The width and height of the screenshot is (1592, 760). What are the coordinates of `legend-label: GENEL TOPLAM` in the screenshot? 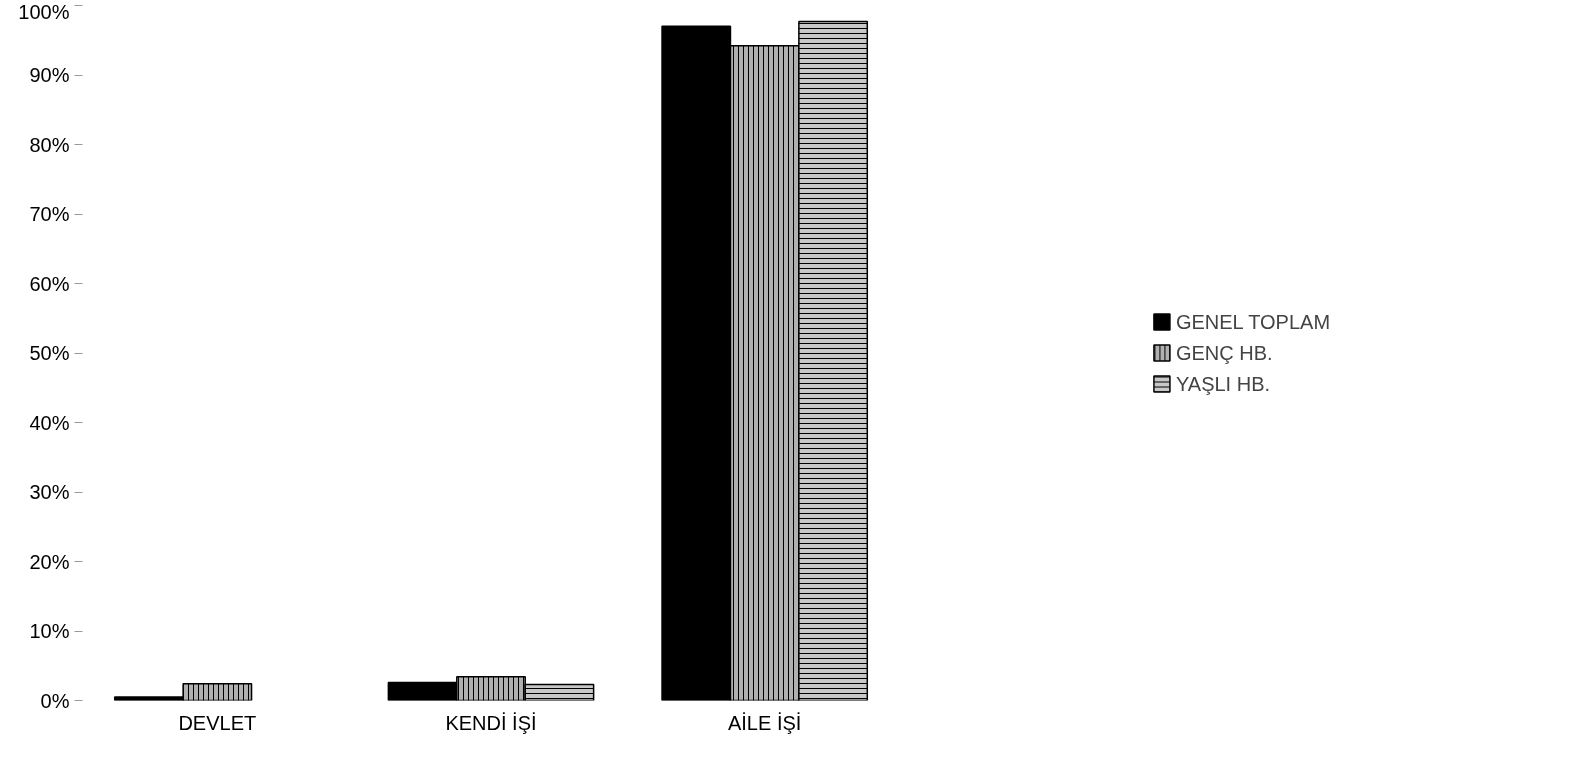 It's located at (1253, 321).